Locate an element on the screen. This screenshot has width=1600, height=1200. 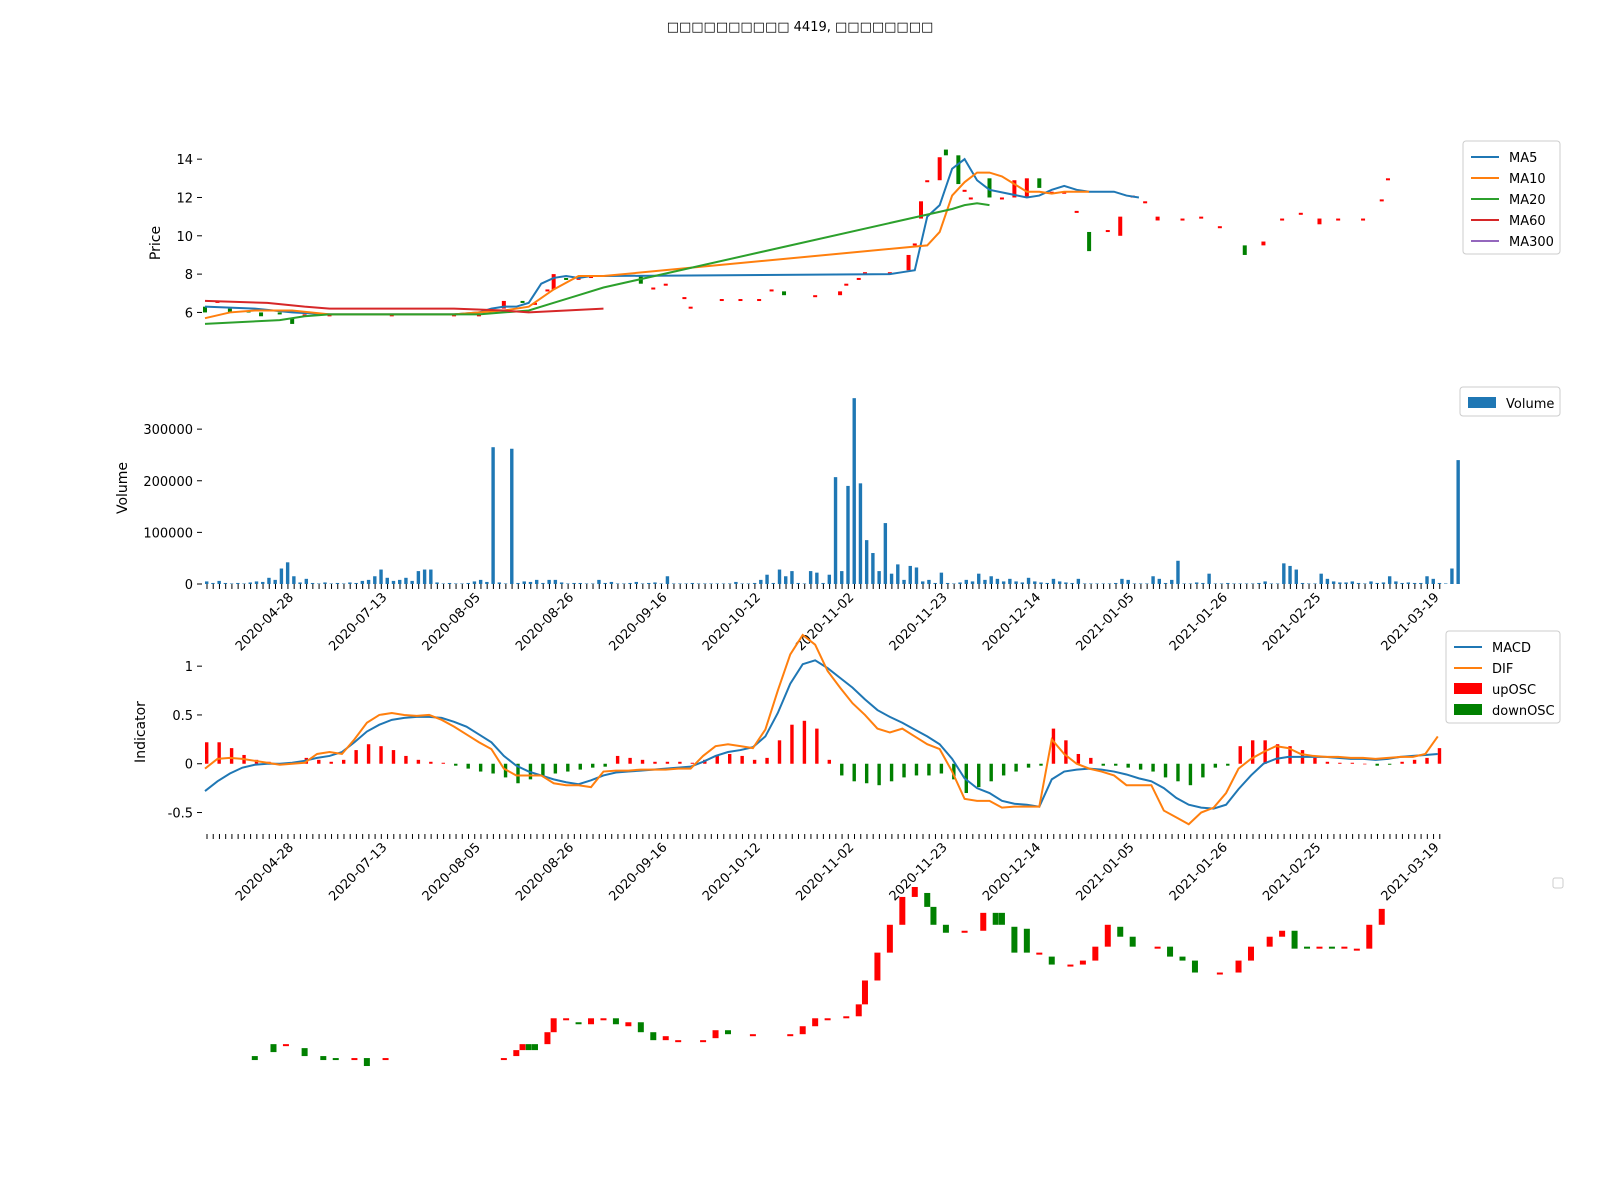
legend-label: MA60 is located at coordinates (1527, 221).